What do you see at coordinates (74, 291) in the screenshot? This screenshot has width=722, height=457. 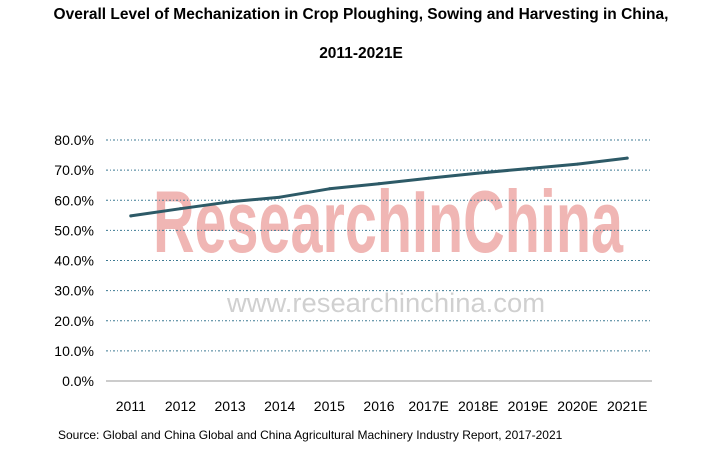 I see `y-tick-label: 30.0%` at bounding box center [74, 291].